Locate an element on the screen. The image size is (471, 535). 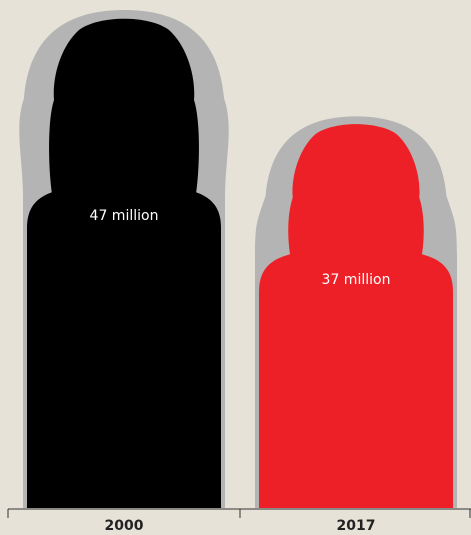
x-tick-label: 2000 is located at coordinates (124, 526).